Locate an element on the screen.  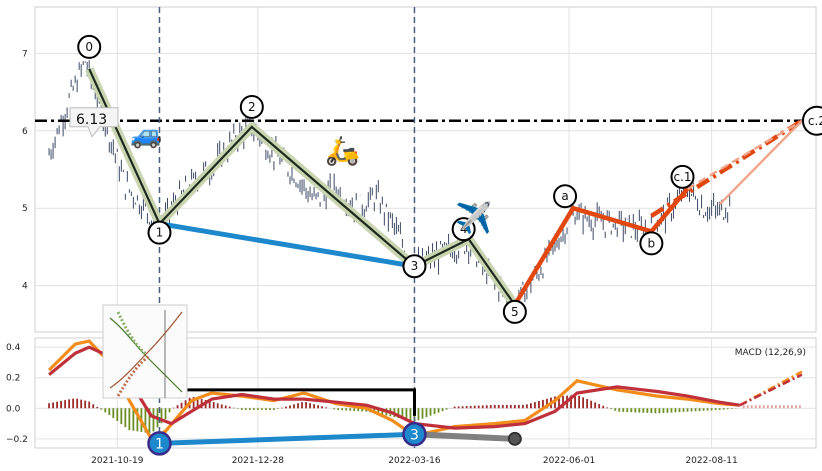
wave-label-text: c.1 is located at coordinates (682, 177).